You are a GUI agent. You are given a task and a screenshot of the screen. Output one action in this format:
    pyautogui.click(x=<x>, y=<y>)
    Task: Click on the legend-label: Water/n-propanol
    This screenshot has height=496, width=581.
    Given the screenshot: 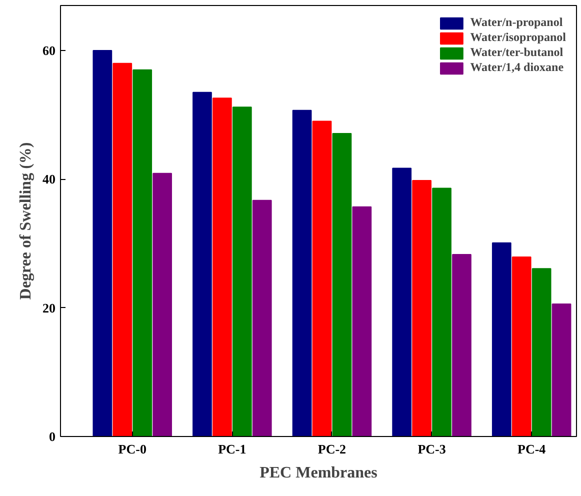 What is the action you would take?
    pyautogui.click(x=516, y=22)
    